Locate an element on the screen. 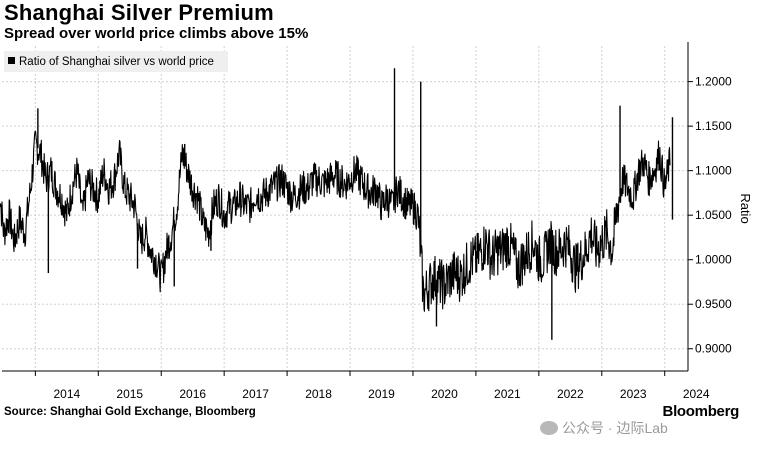  y-tick-label: 1.0500 is located at coordinates (713, 215).